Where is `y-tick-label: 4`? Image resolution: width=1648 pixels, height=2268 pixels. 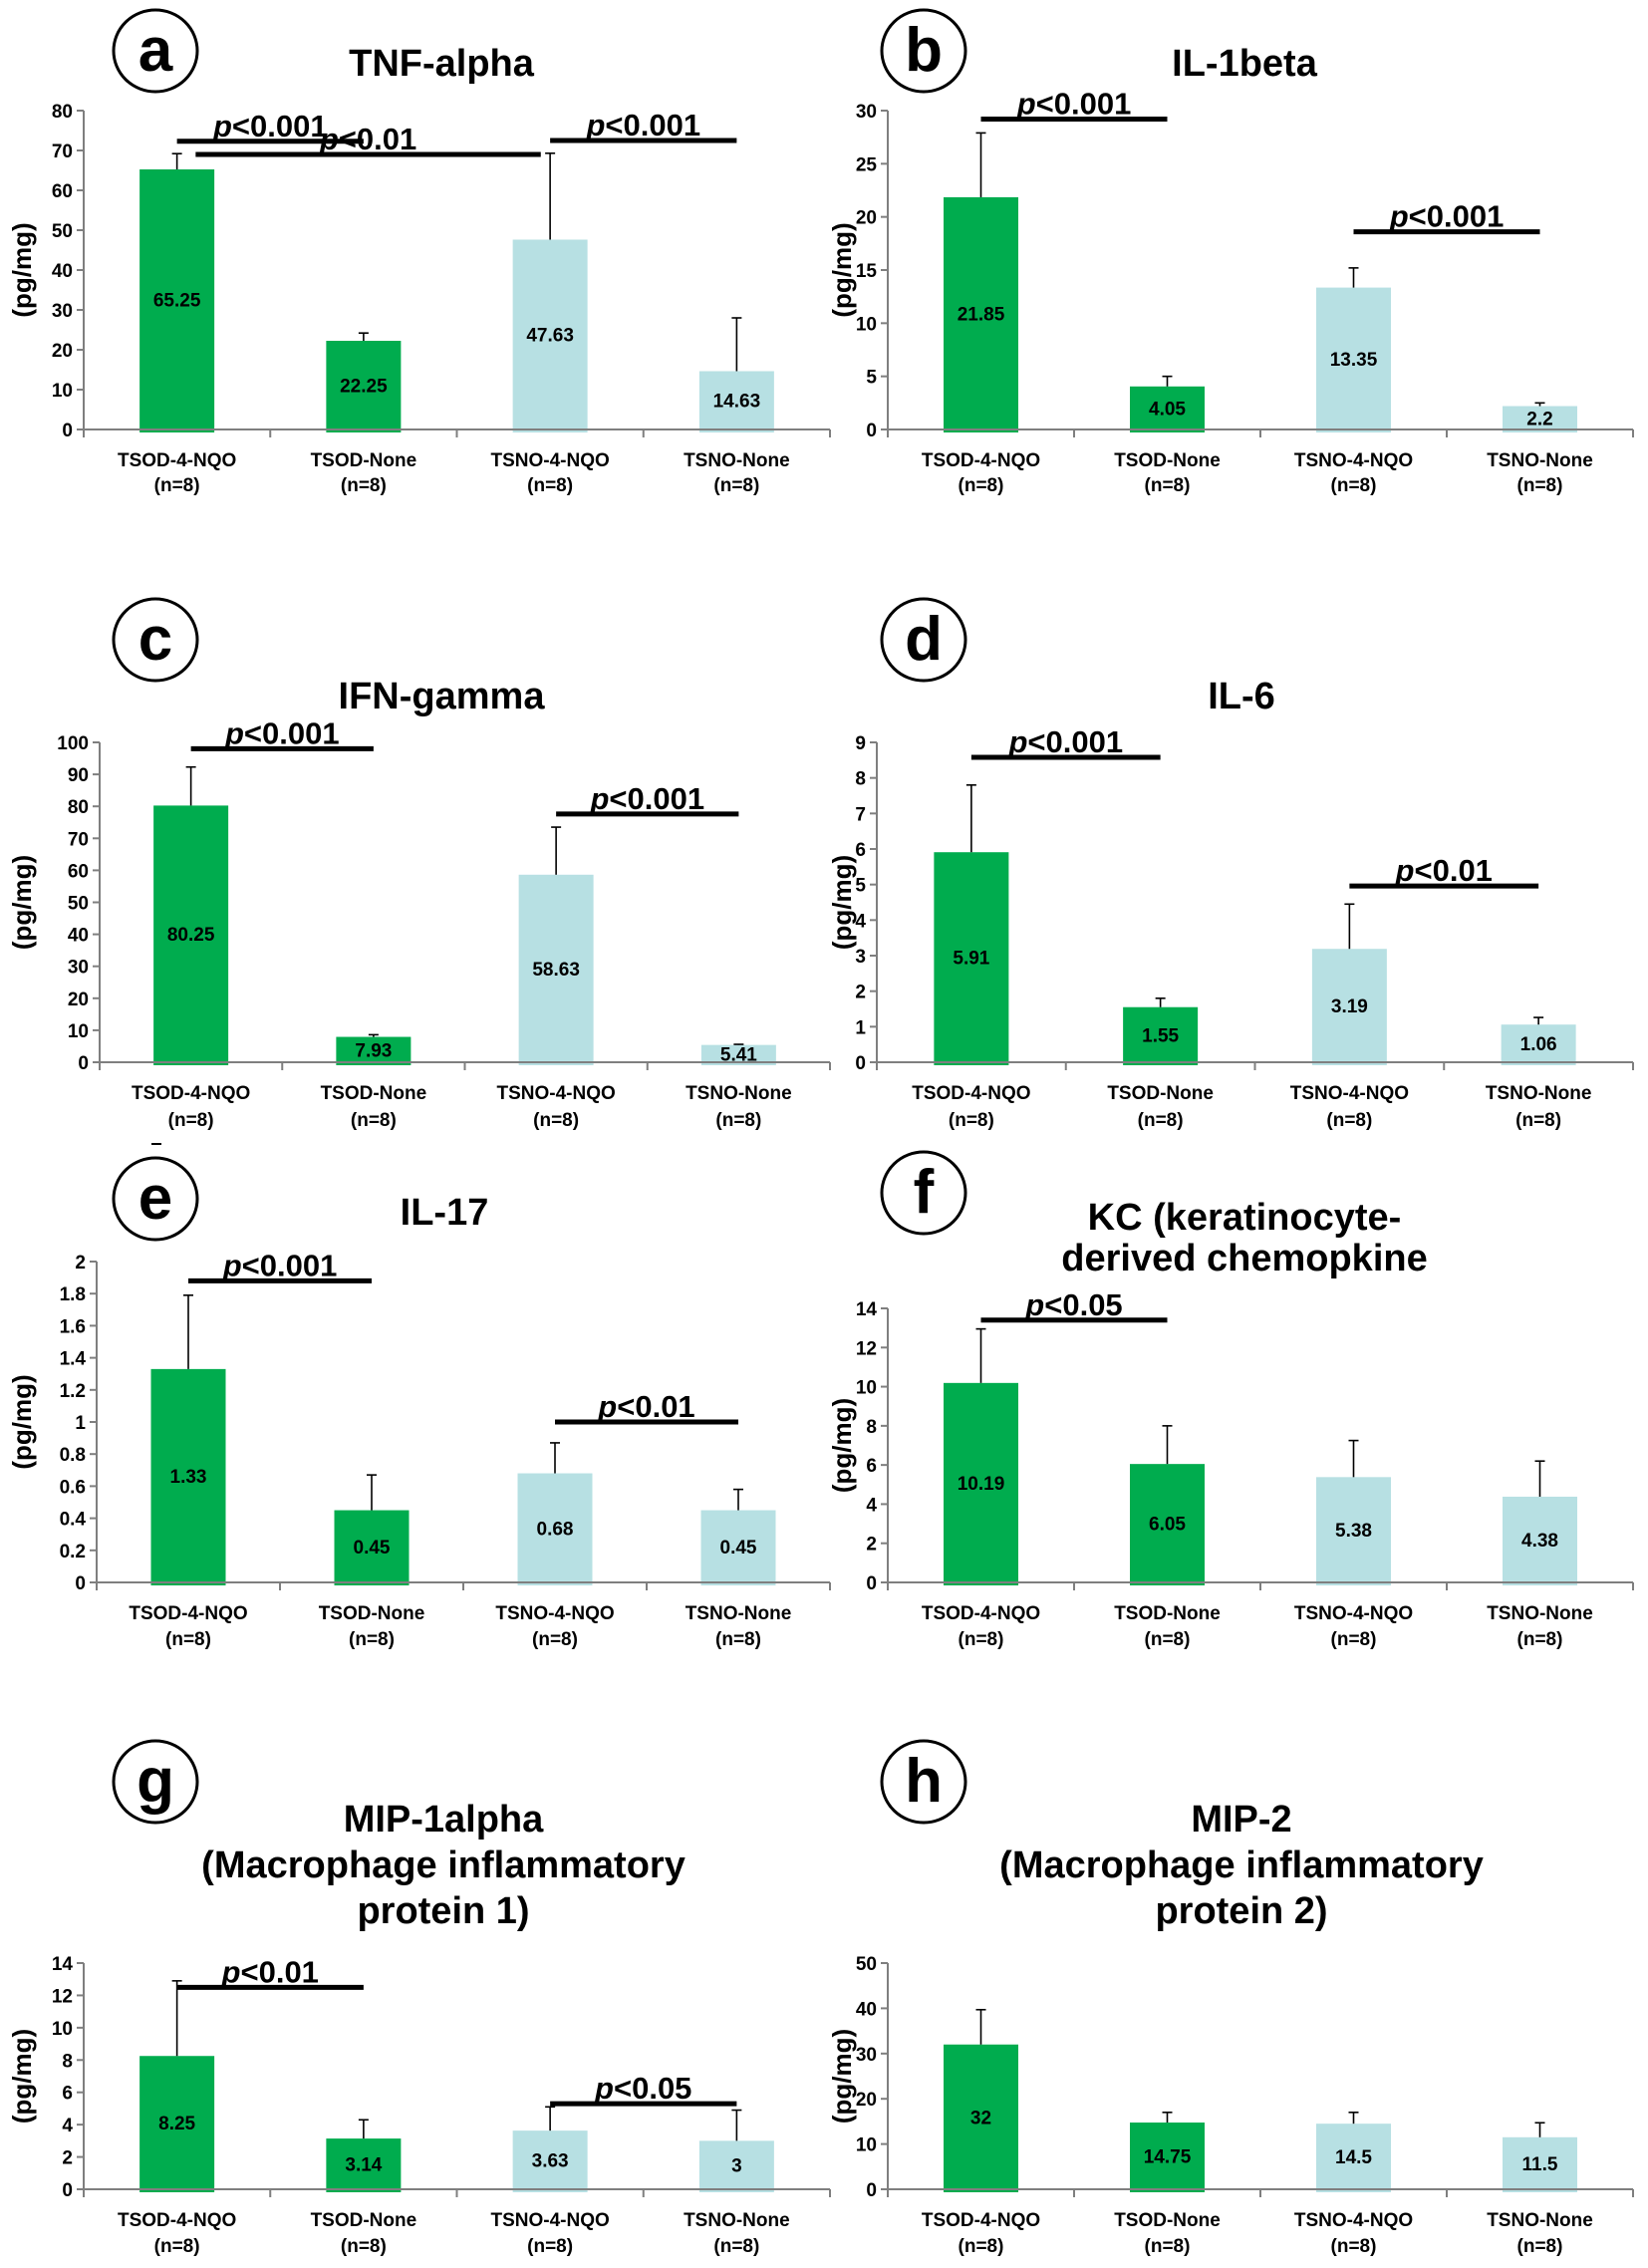
y-tick-label: 4 is located at coordinates (871, 1506).